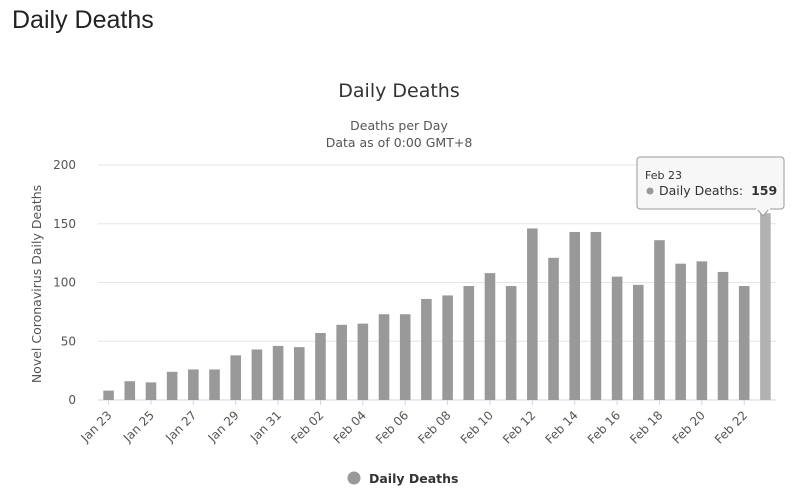 This screenshot has width=803, height=499. I want to click on tooltip-series-label: Daily Deaths:, so click(701, 190).